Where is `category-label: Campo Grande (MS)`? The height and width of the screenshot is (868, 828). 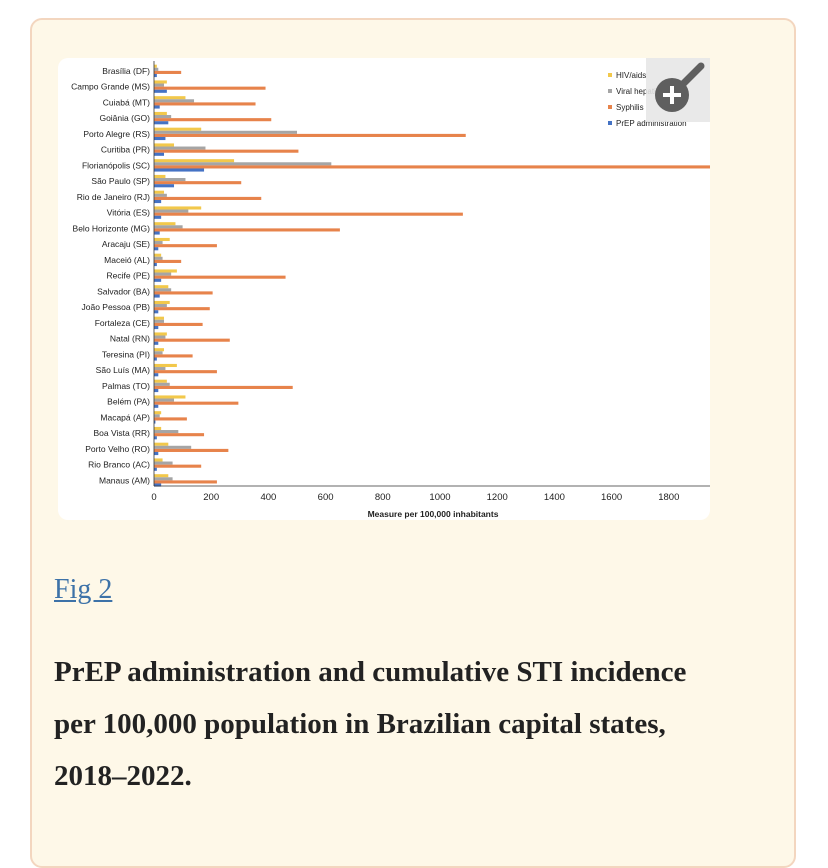
category-label: Campo Grande (MS) is located at coordinates (110, 87).